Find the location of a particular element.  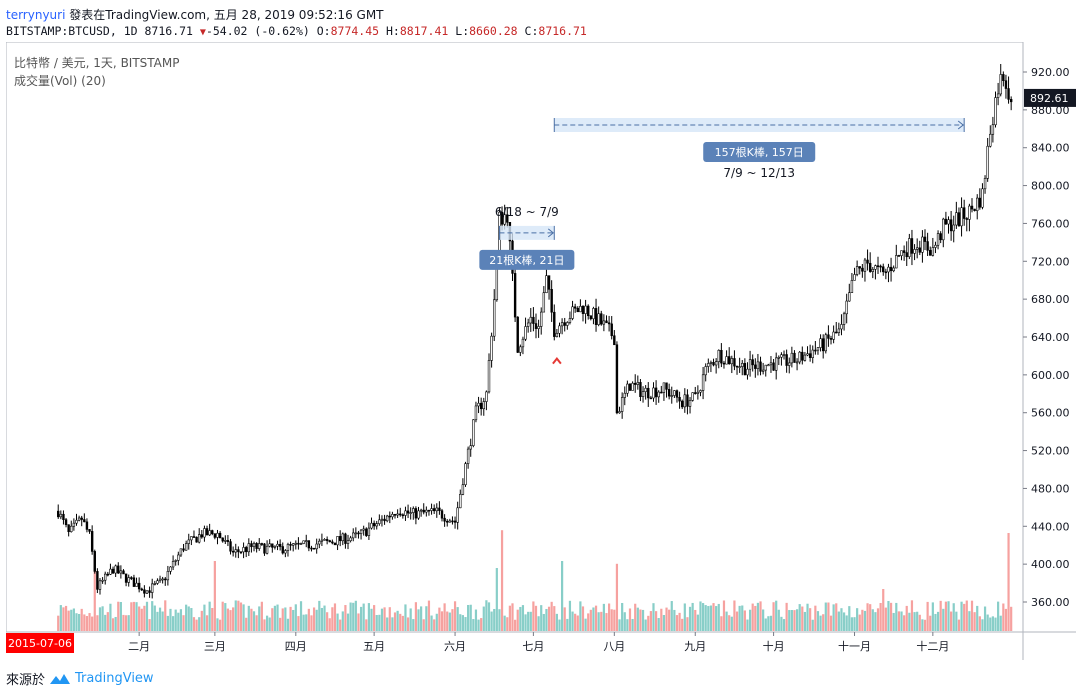

measure-annotation: 21根K棒, 21日 6/18 ~ 7/9 is located at coordinates (527, 237).